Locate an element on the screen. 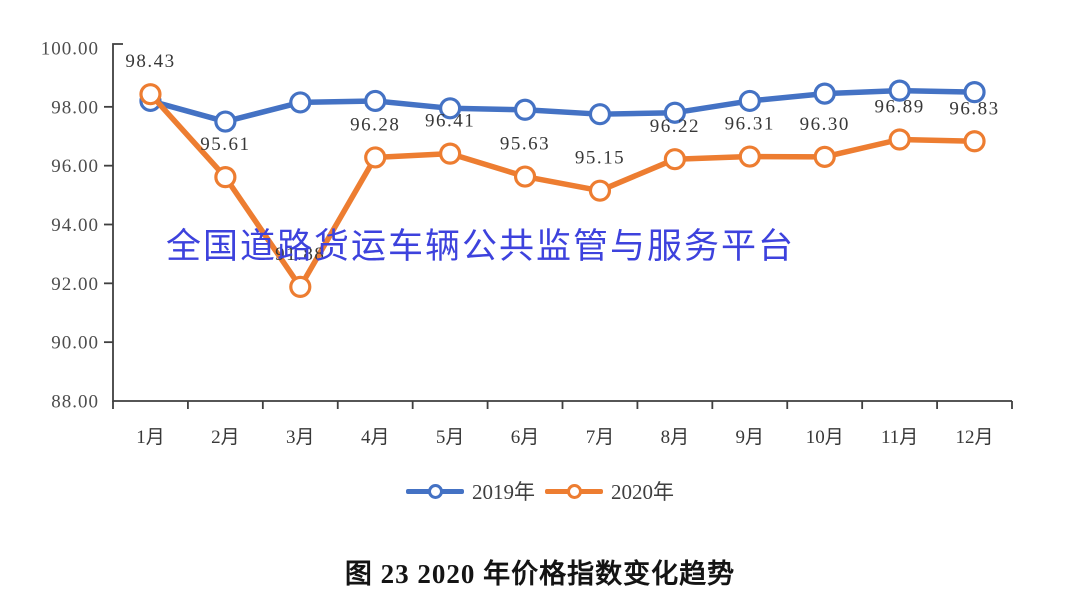 This screenshot has height=606, width=1080. series-2019年 is located at coordinates (562, 106).